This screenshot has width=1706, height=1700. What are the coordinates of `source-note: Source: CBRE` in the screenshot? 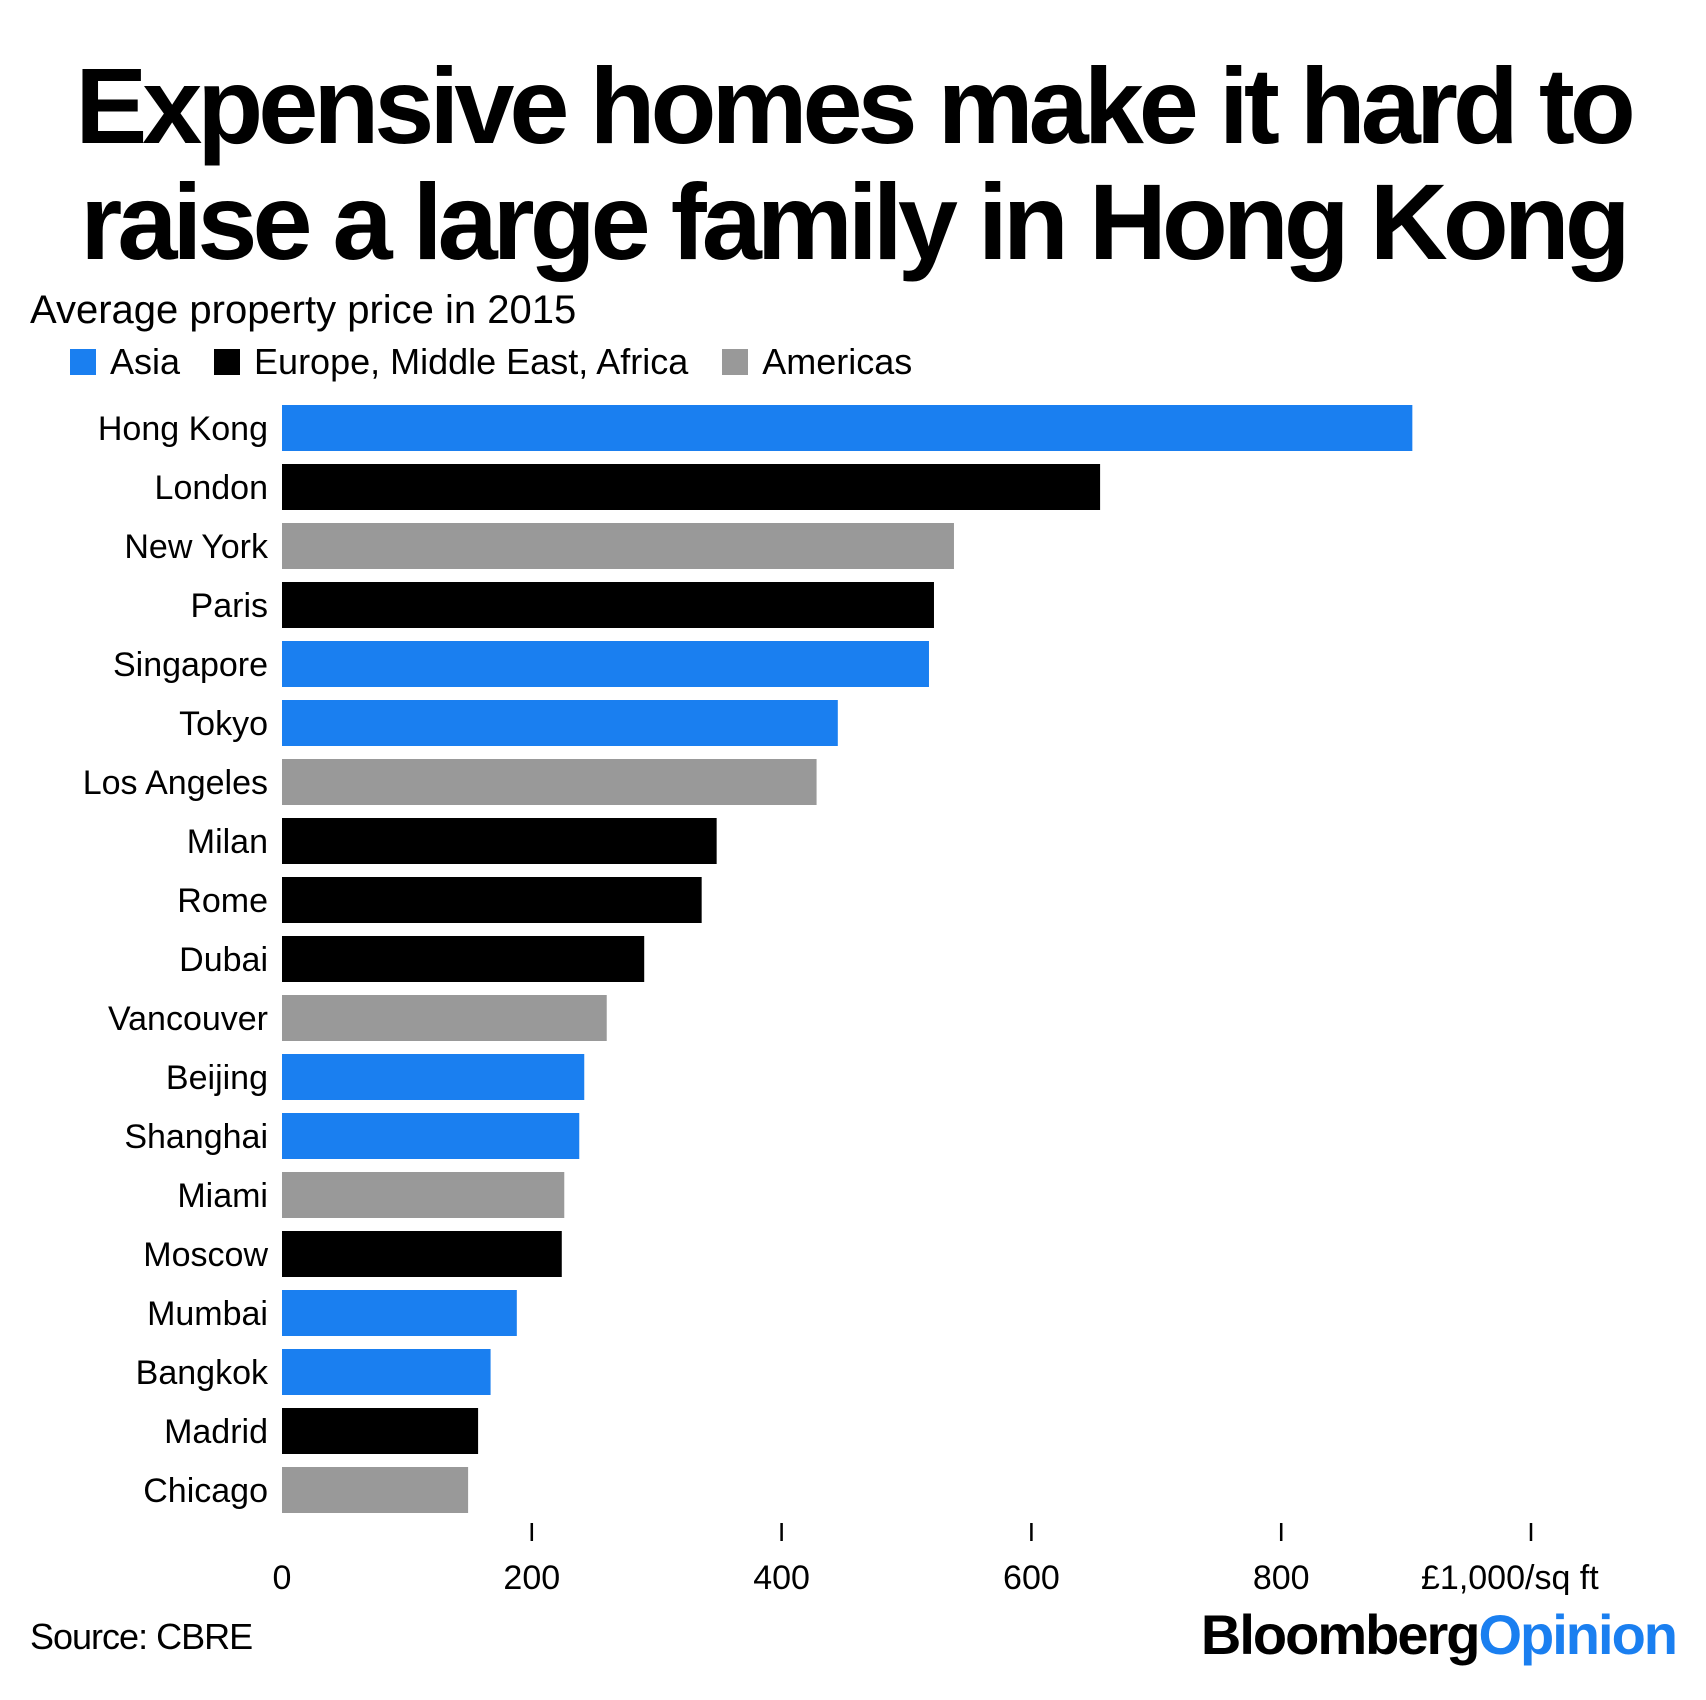 It's located at (141, 1636).